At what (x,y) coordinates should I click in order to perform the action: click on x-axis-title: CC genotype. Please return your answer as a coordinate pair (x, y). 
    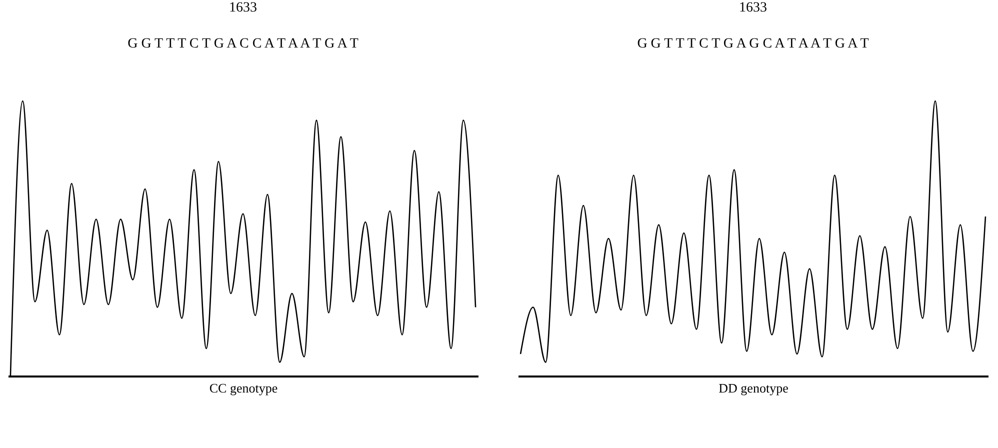
    Looking at the image, I should click on (243, 388).